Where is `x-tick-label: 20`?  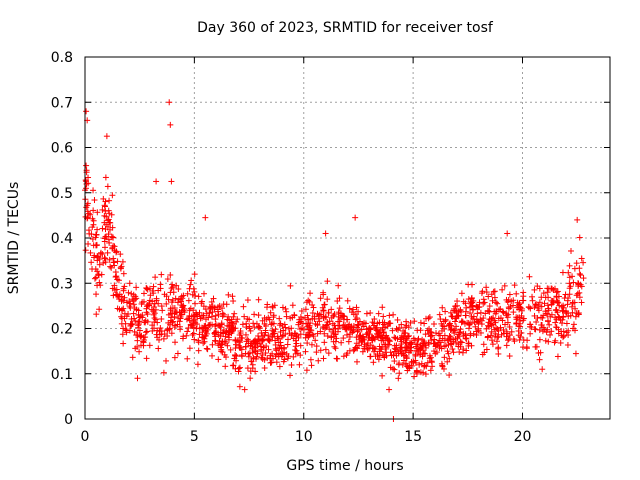 x-tick-label: 20 is located at coordinates (523, 437).